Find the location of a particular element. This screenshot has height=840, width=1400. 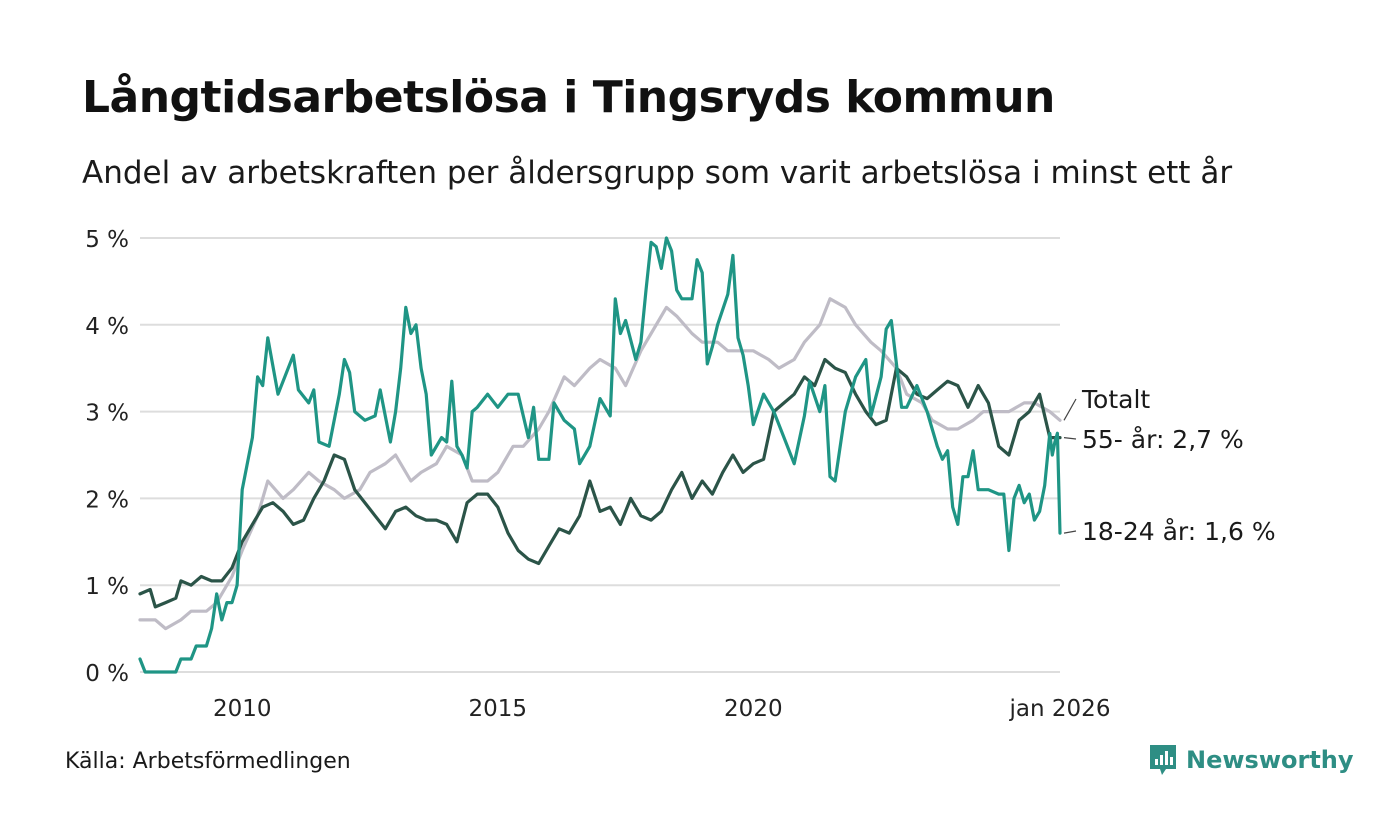

x-tick-label: 2010 is located at coordinates (242, 709).